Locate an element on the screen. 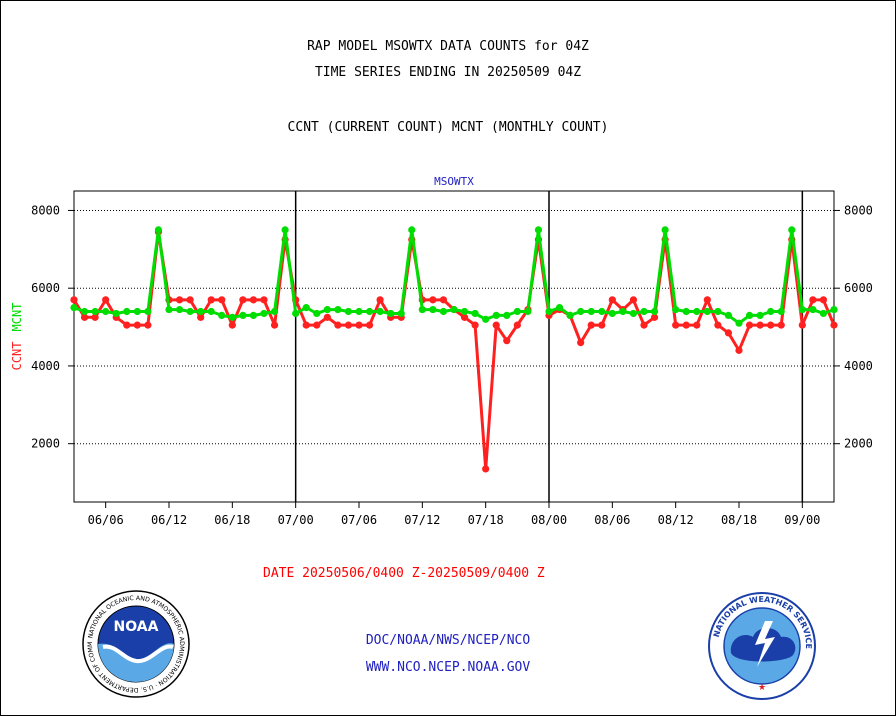 The image size is (896, 716). x-tick-label: 08/12 is located at coordinates (676, 520).